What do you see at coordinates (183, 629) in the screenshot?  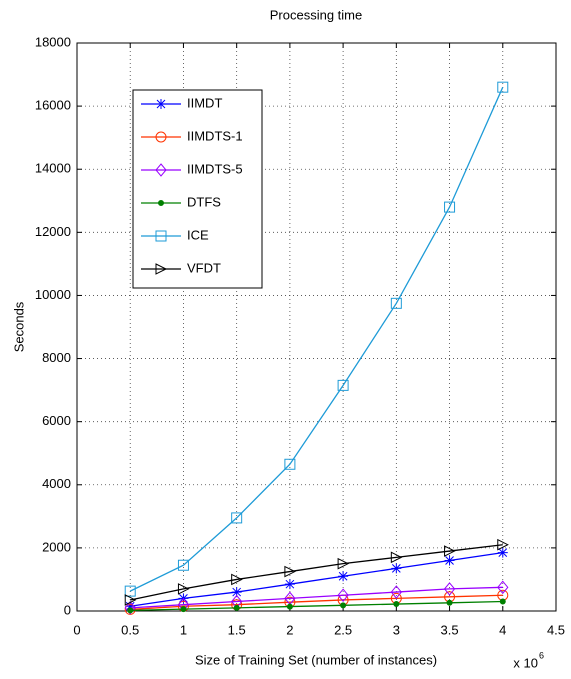 I see `x-tick-label: 1` at bounding box center [183, 629].